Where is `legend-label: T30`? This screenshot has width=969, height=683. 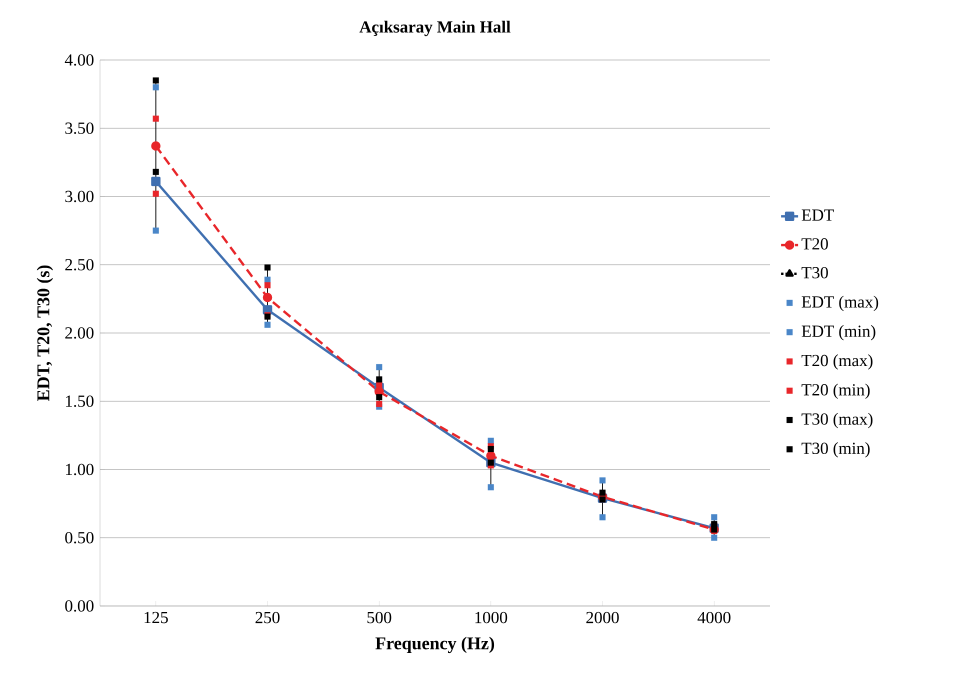 legend-label: T30 is located at coordinates (815, 272).